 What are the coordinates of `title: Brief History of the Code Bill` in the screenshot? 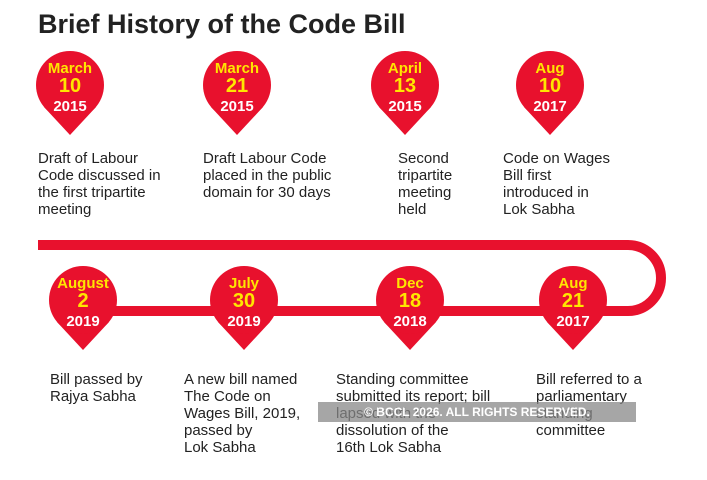 It's located at (222, 24).